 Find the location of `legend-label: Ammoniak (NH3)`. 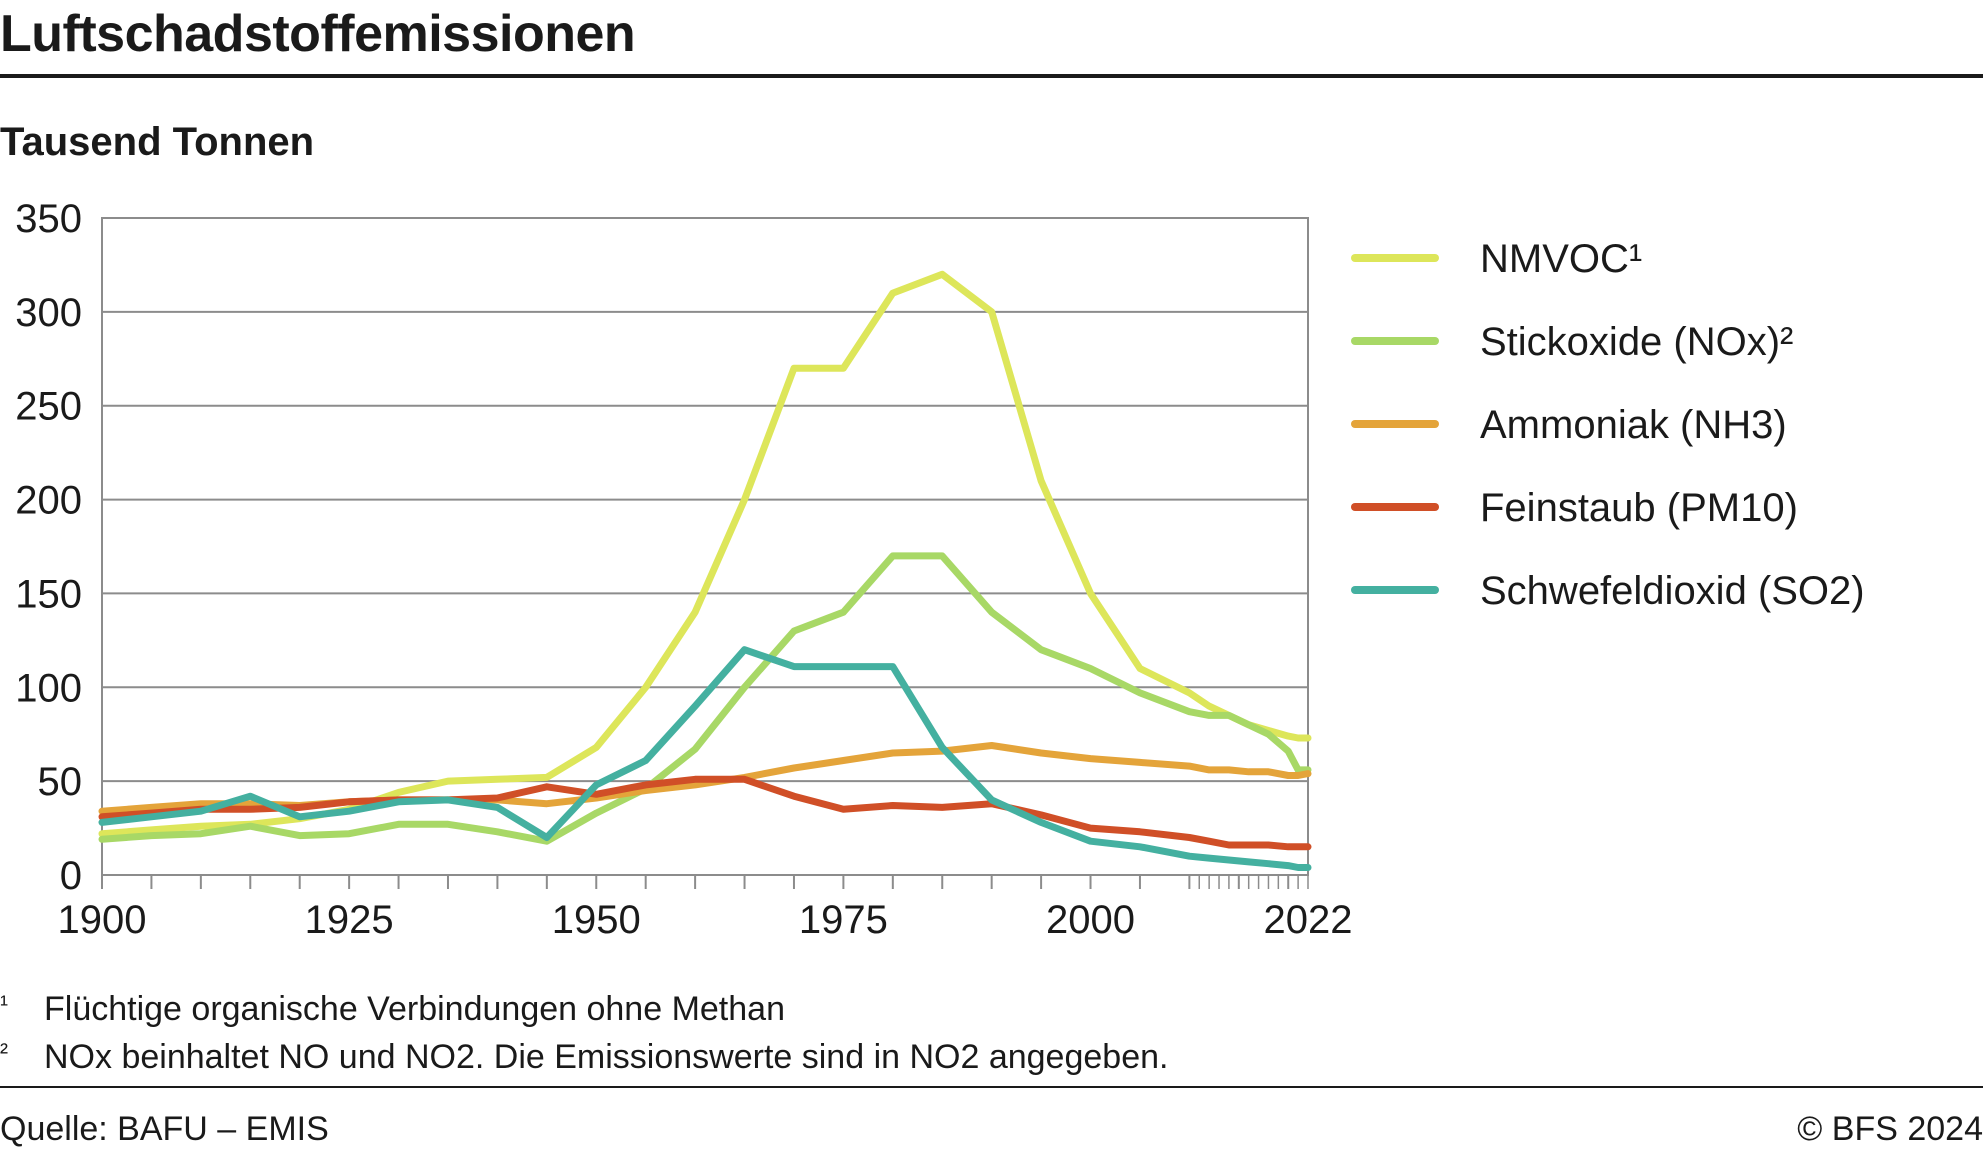

legend-label: Ammoniak (NH3) is located at coordinates (1633, 425).